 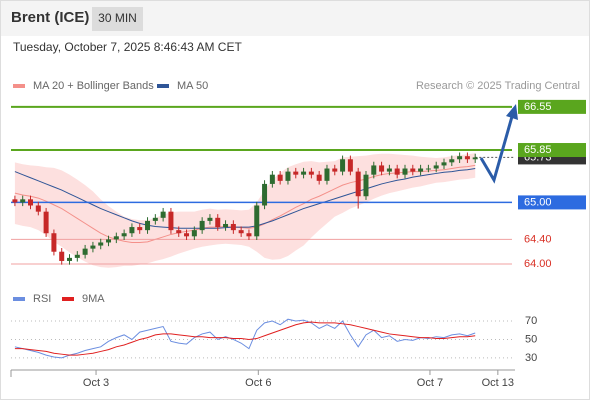 What do you see at coordinates (192, 86) in the screenshot?
I see `legend-label: MA 50` at bounding box center [192, 86].